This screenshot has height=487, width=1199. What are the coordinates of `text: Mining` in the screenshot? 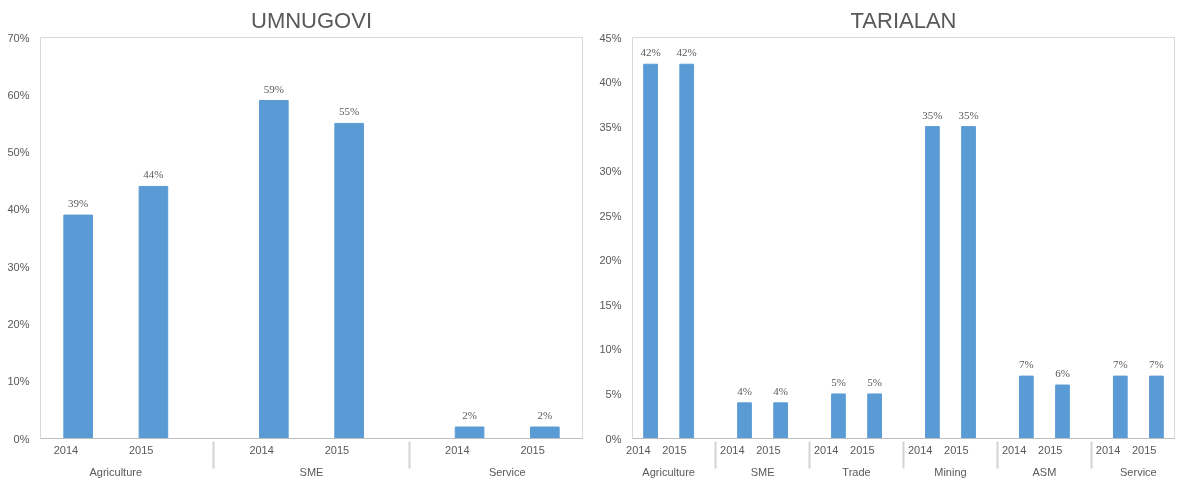 It's located at (950, 471).